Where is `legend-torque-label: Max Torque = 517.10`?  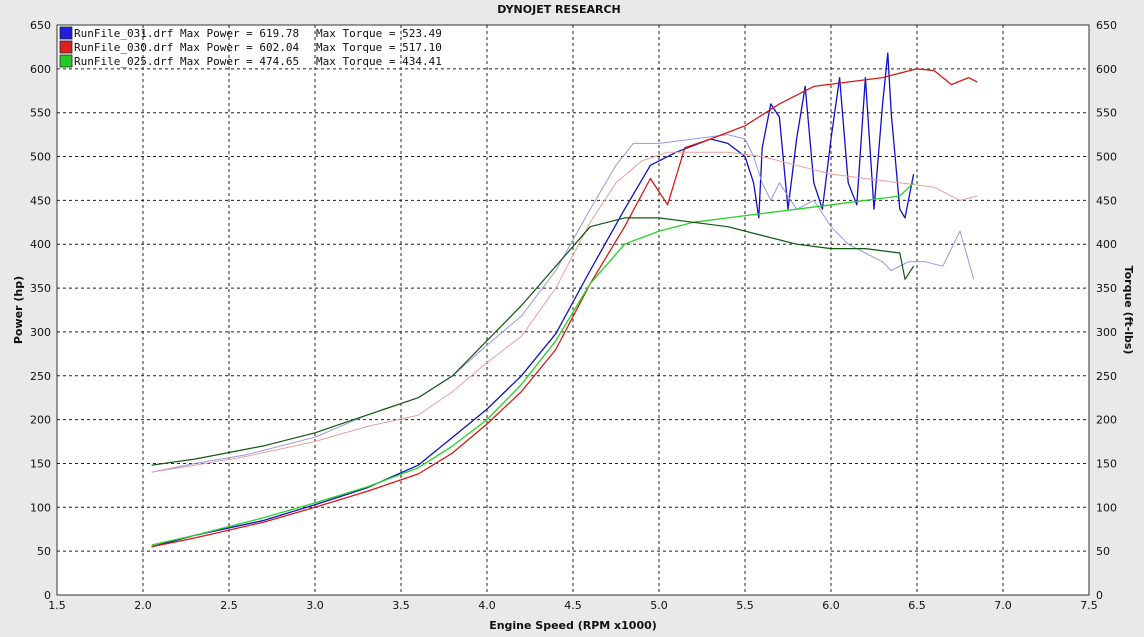 legend-torque-label: Max Torque = 517.10 is located at coordinates (379, 47).